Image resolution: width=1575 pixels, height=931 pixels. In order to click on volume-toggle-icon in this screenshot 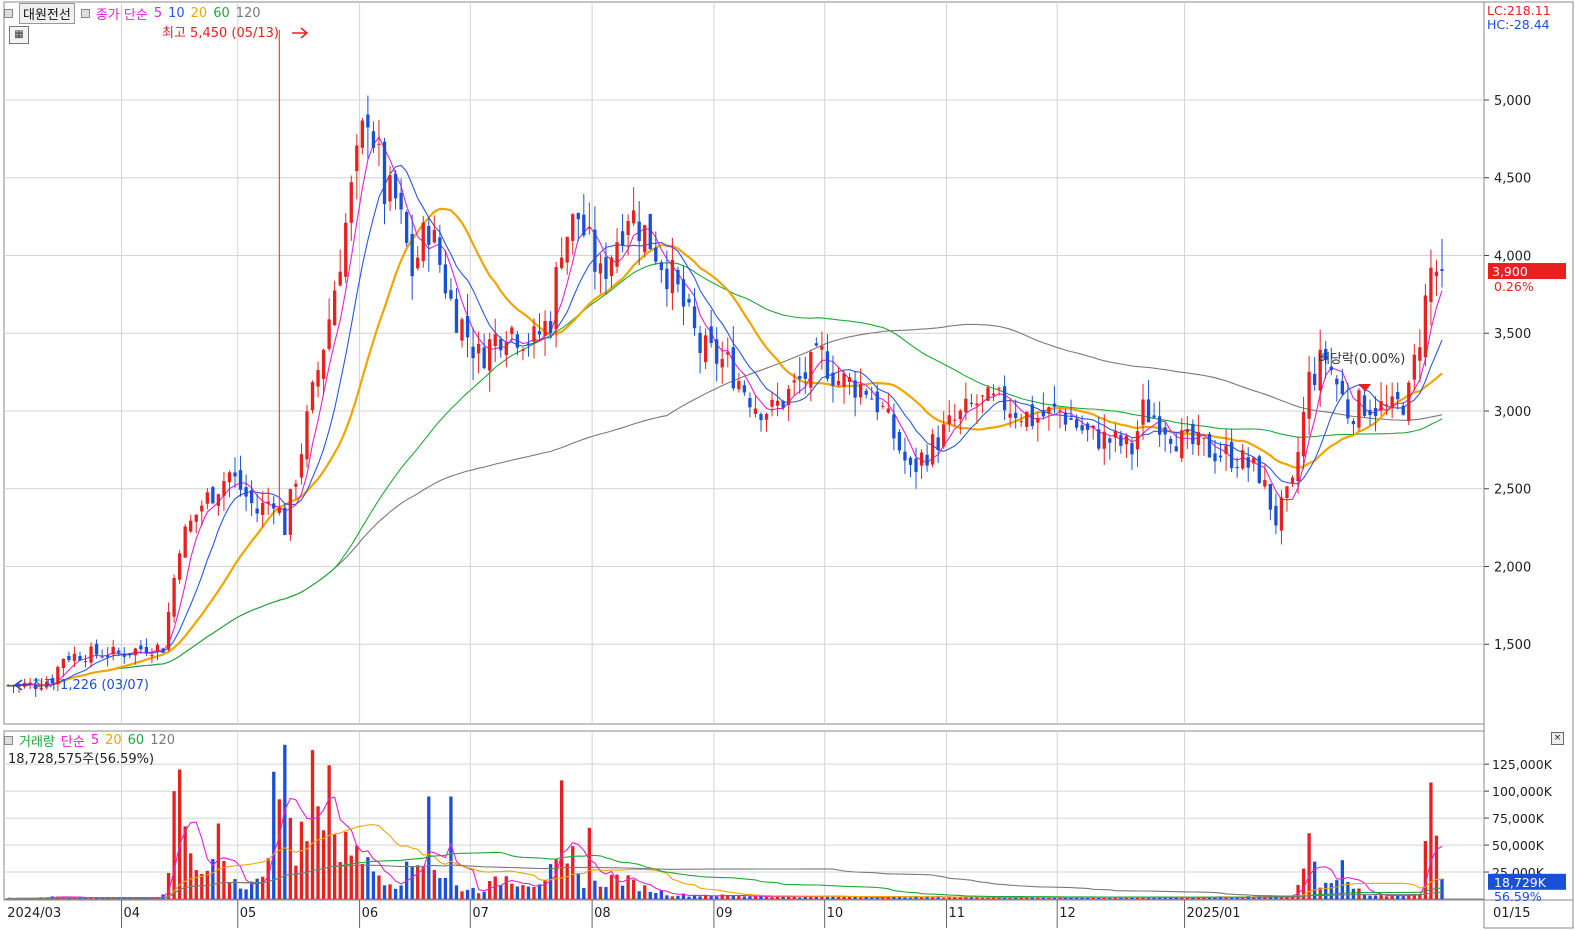, I will do `click(8, 740)`.